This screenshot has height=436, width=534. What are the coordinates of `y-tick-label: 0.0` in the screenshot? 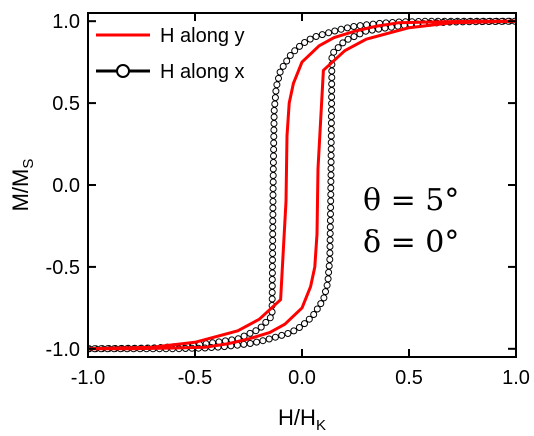 It's located at (66, 186).